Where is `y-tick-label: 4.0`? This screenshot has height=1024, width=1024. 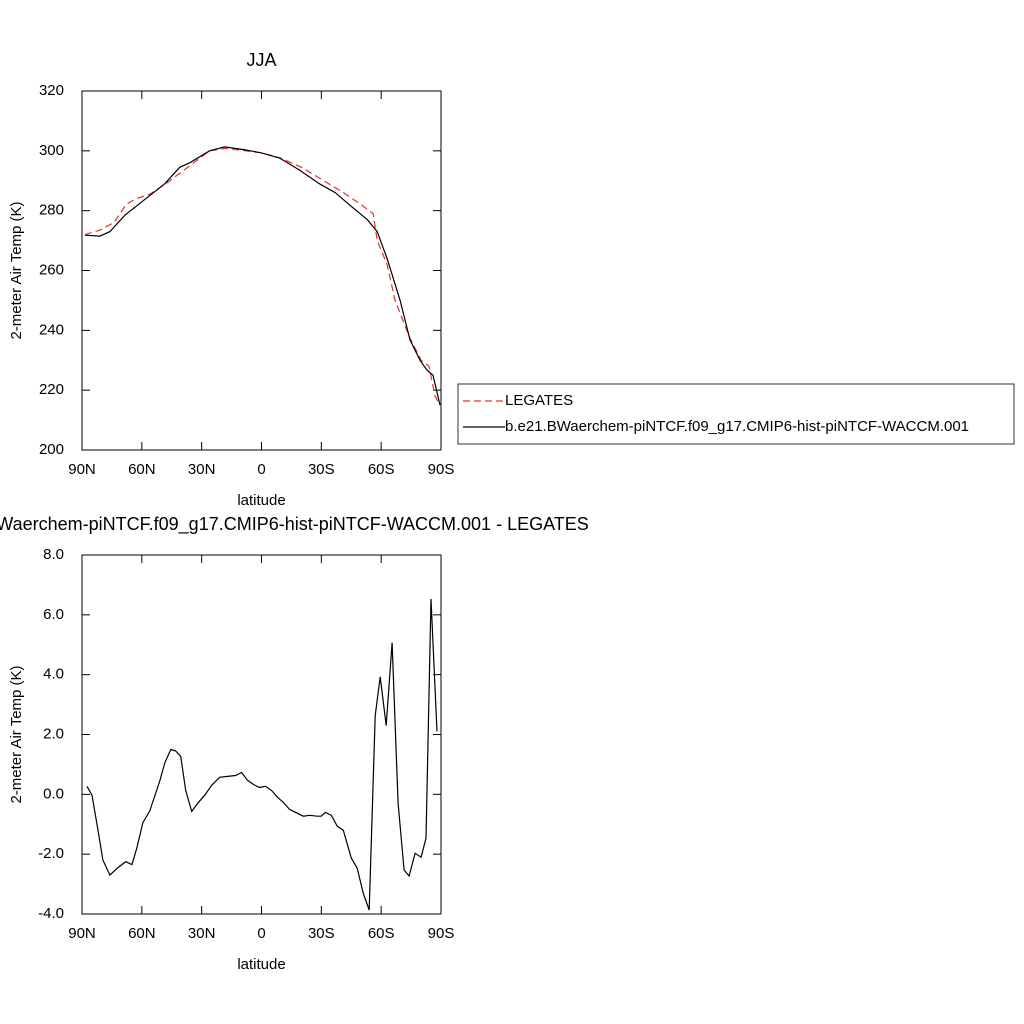 y-tick-label: 4.0 is located at coordinates (53, 674).